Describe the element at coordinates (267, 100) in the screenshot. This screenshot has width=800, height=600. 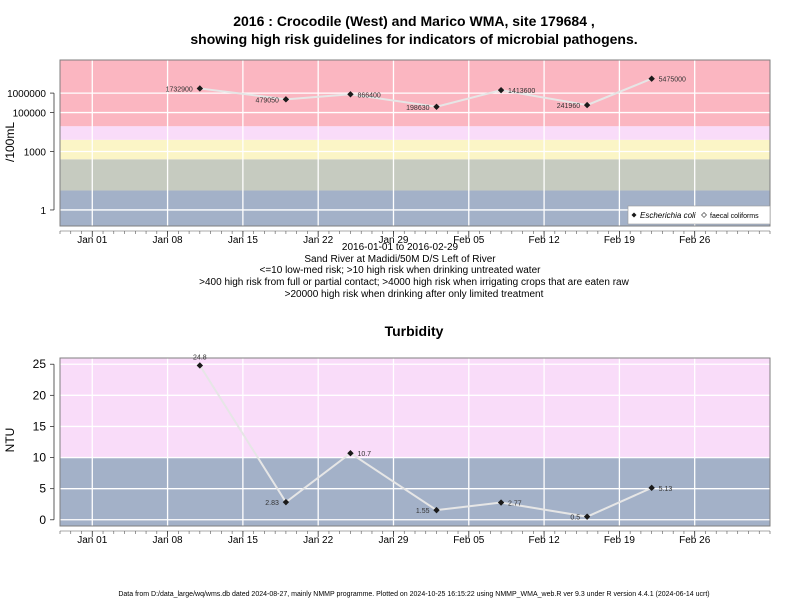
I see `data-label: 479050` at that location.